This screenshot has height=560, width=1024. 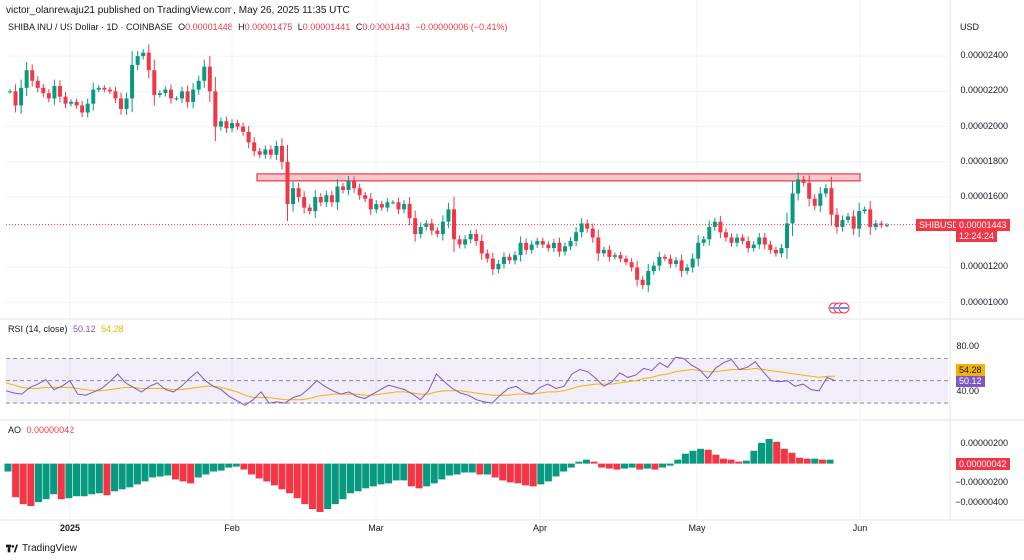 I want to click on ohlc-close-label: C, so click(x=359, y=27).